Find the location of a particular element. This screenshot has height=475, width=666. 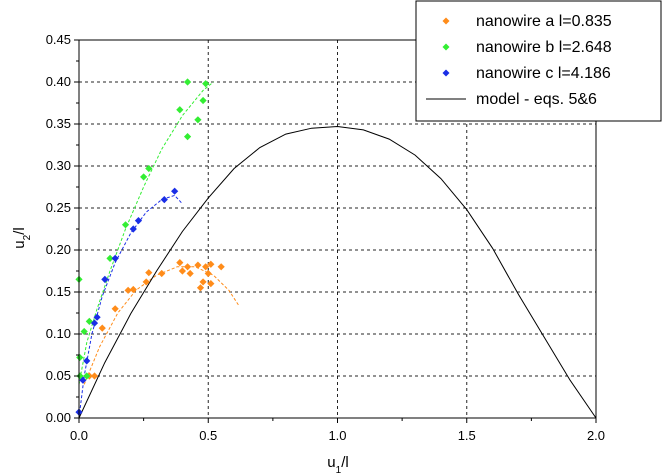

x-axis-label-sub: 1 is located at coordinates (339, 470).